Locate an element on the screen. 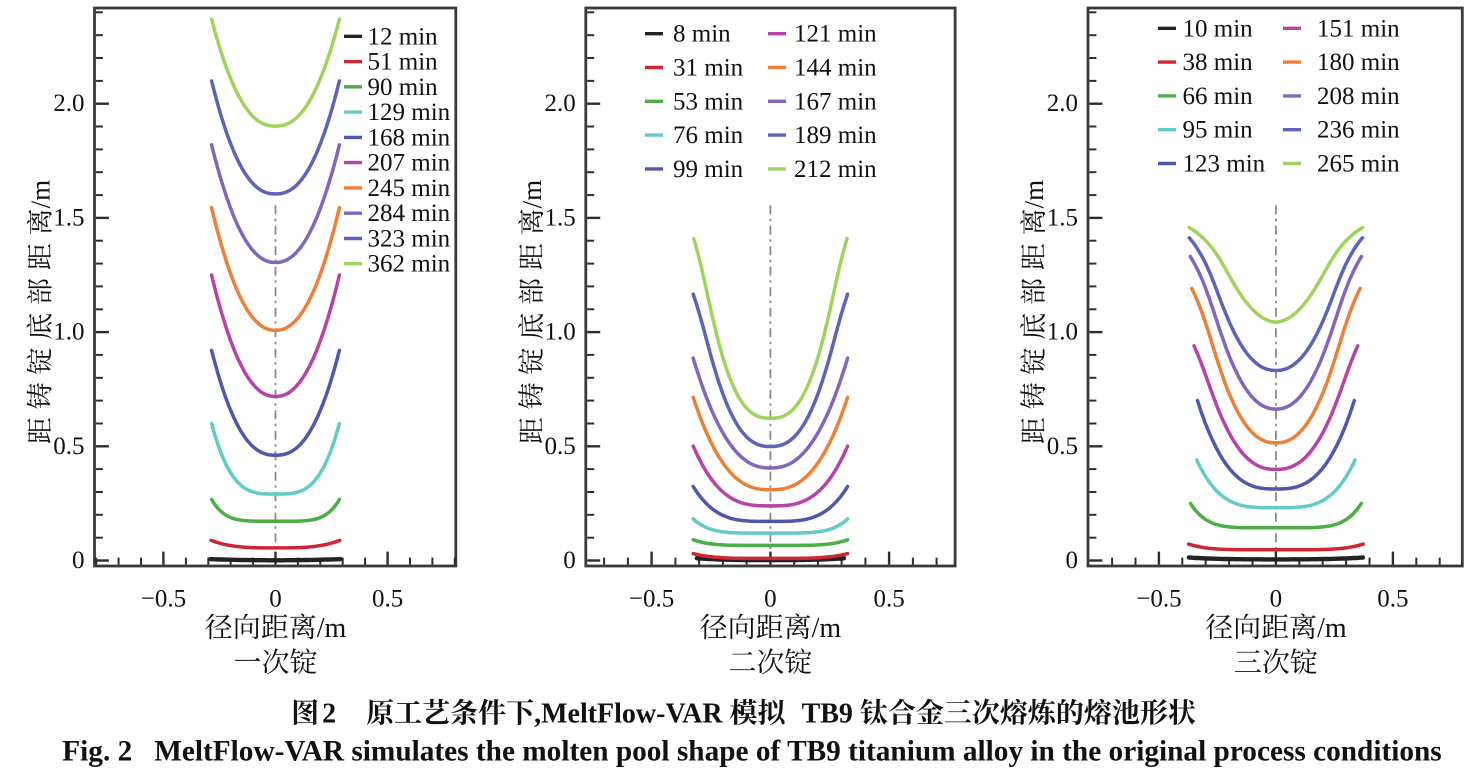 The height and width of the screenshot is (777, 1473). svg-text: 51 min is located at coordinates (403, 62).